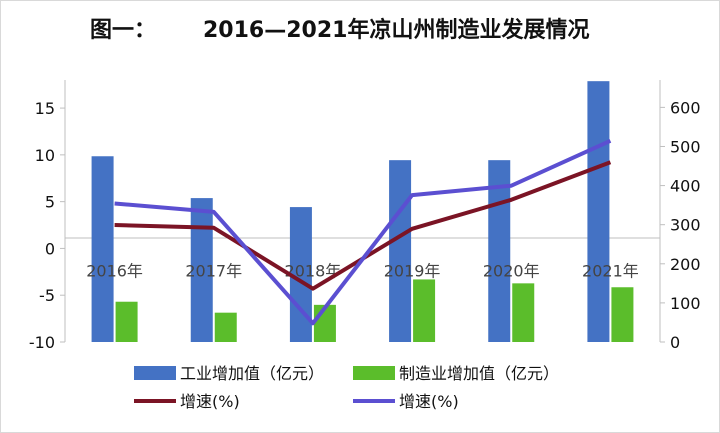 This screenshot has width=720, height=433. I want to click on category-labels: 2016年 2017年 2018年 2019年 2020年 2021年, so click(362, 270).